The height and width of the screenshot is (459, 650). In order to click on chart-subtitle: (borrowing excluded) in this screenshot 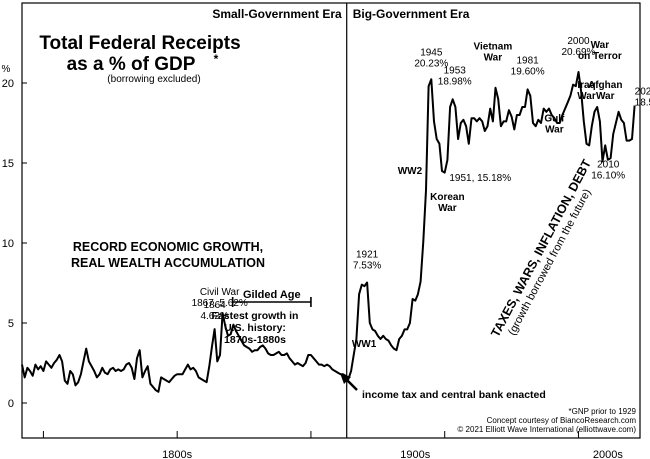, I will do `click(153, 79)`.